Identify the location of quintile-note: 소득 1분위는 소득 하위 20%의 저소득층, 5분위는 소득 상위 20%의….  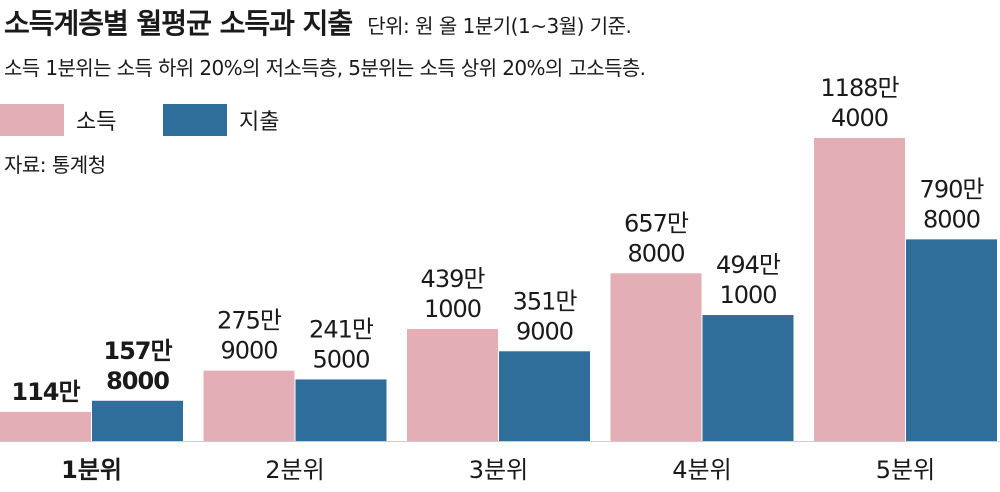
(325, 68).